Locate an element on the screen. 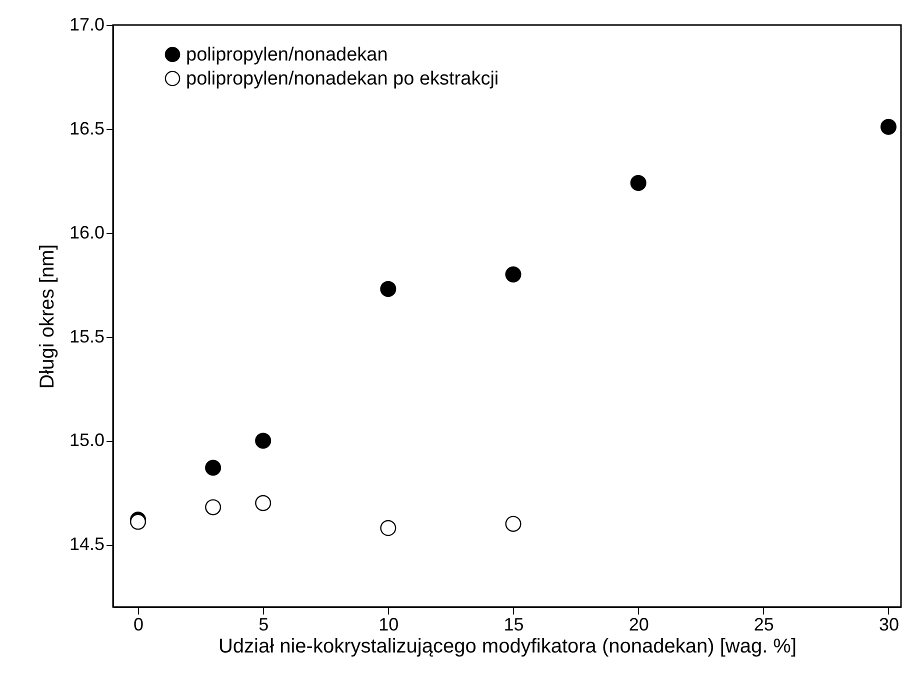 This screenshot has width=906, height=677. x-tick-label: 0 is located at coordinates (139, 624).